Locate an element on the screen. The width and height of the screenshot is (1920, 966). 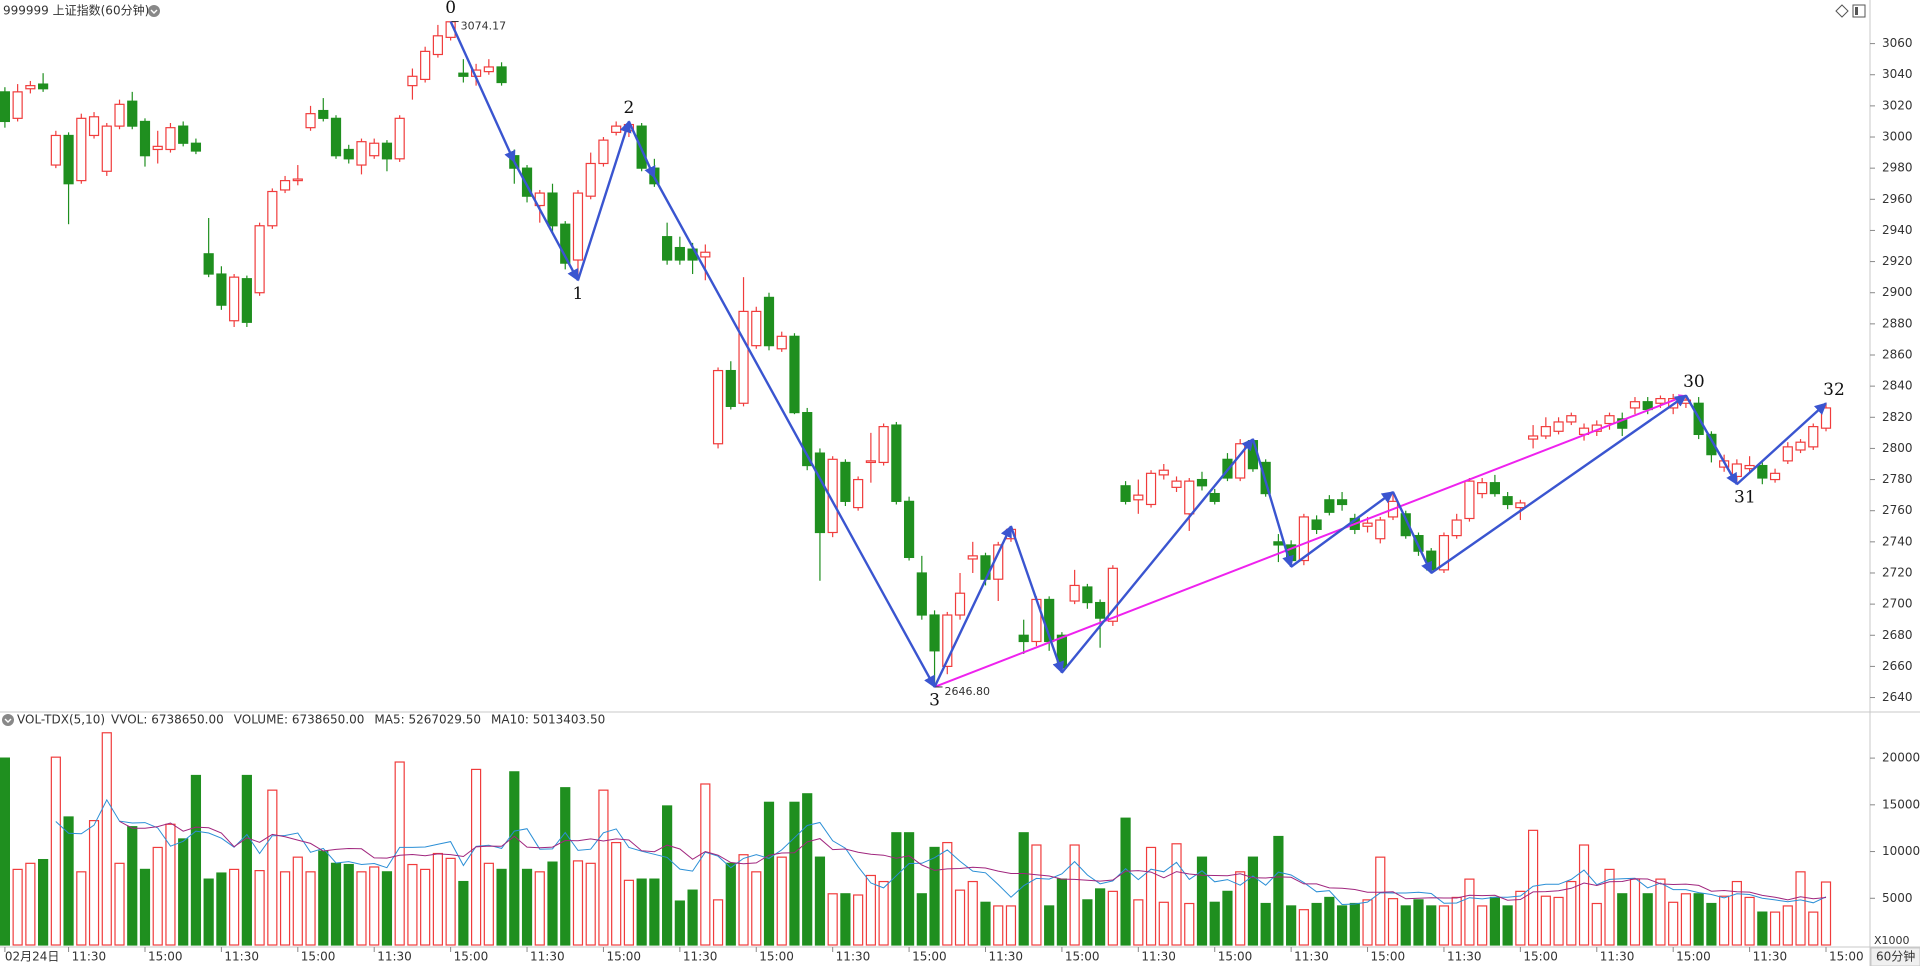
volume-menu-icon is located at coordinates (8, 720).